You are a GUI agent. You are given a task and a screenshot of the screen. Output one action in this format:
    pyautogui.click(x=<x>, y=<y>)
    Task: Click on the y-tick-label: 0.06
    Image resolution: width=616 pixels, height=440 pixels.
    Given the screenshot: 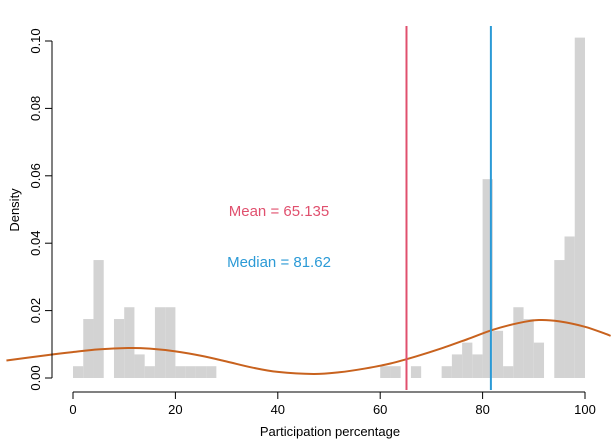 What is the action you would take?
    pyautogui.click(x=35, y=175)
    